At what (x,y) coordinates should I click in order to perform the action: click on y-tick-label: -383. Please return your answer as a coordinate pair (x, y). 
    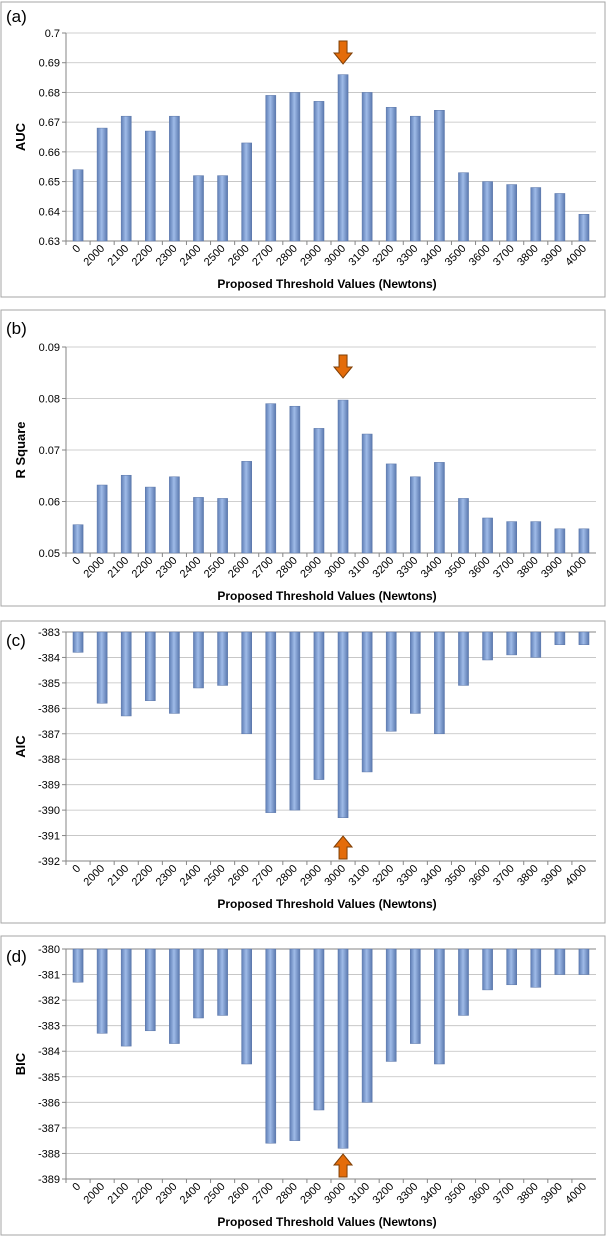
    Looking at the image, I should click on (49, 1027).